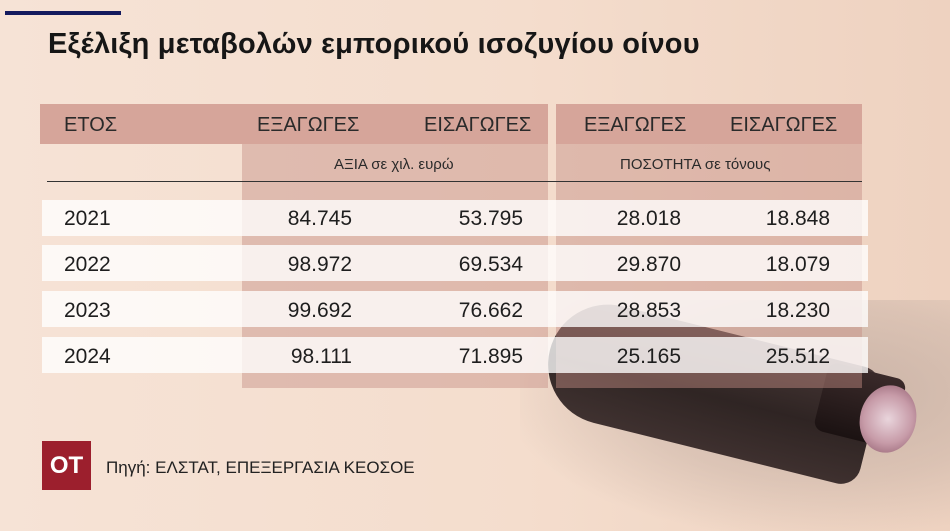  What do you see at coordinates (87, 264) in the screenshot?
I see `table-row-year: 2022` at bounding box center [87, 264].